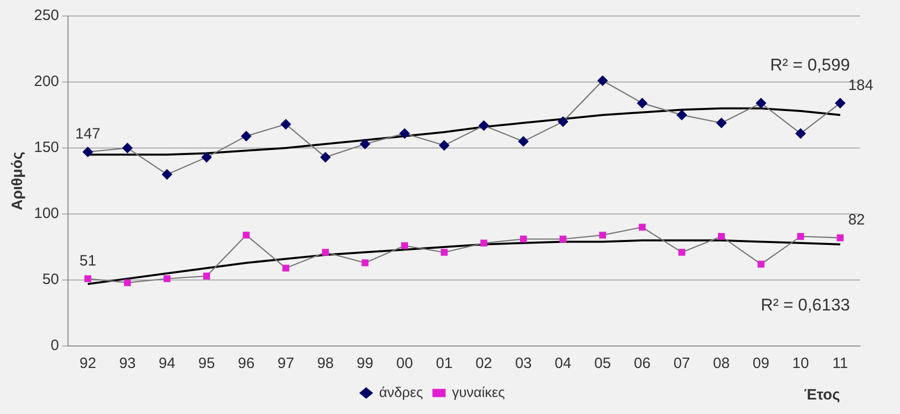 This screenshot has height=414, width=900. I want to click on data-label: 147, so click(87, 134).